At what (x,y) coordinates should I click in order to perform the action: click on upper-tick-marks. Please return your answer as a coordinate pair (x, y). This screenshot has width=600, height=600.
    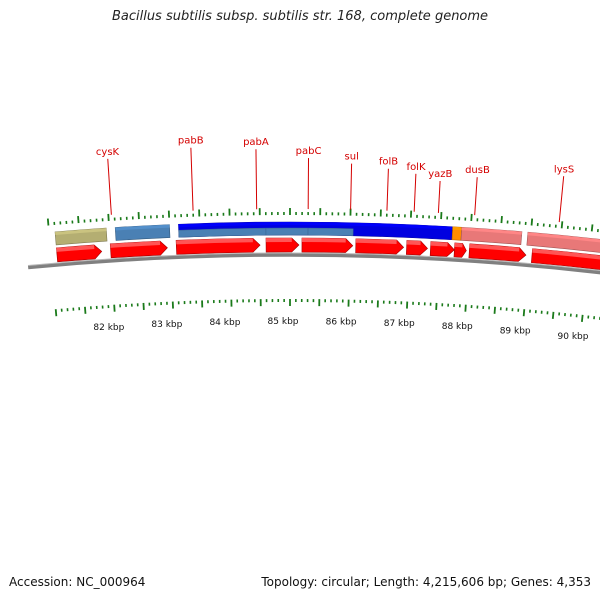
    Looking at the image, I should click on (322, 220).